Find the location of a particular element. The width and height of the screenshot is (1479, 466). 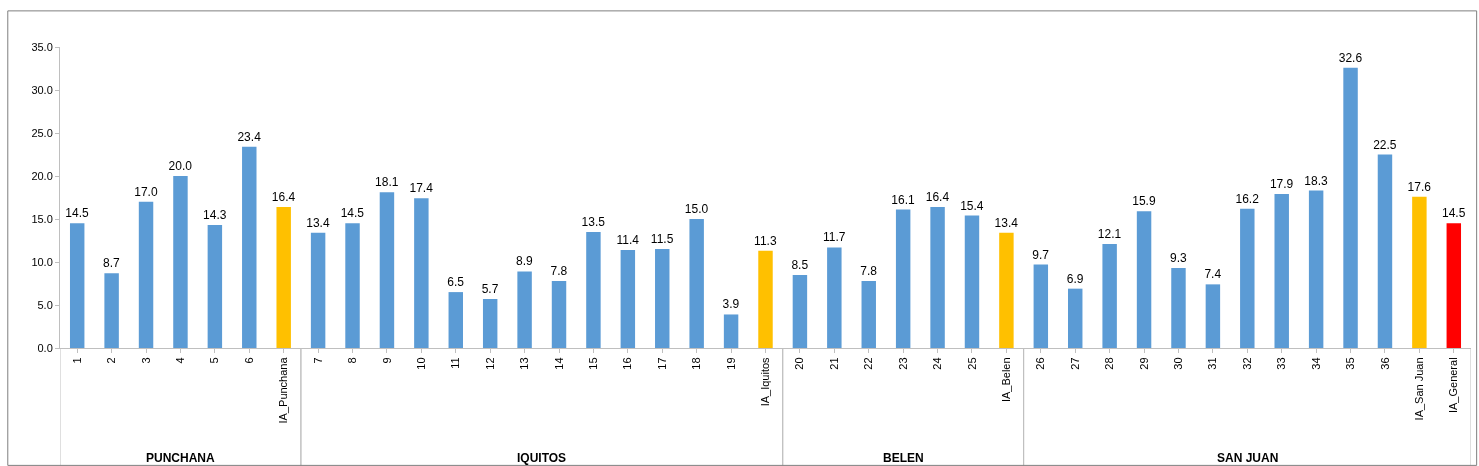

data-label: 15.4 is located at coordinates (972, 205).